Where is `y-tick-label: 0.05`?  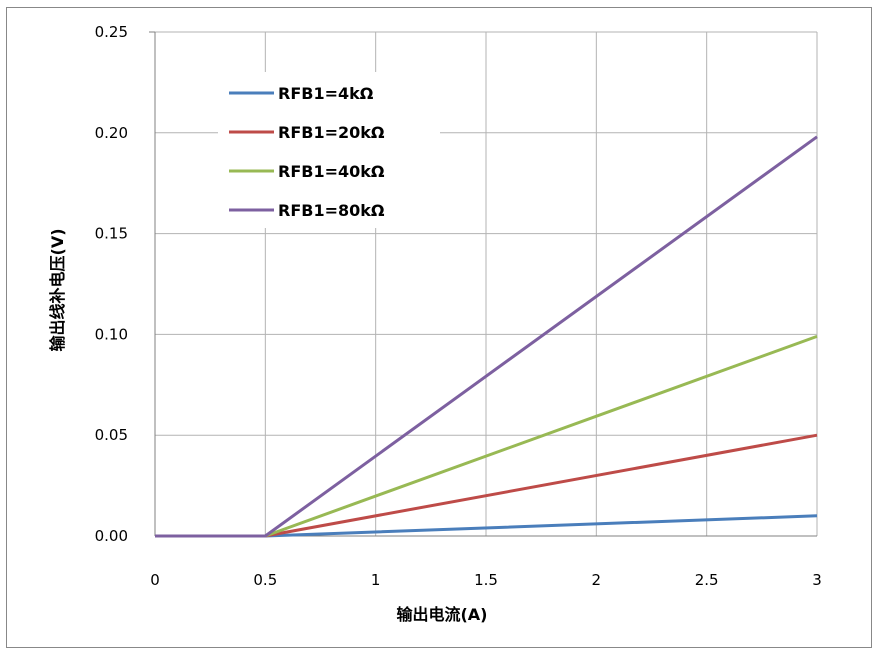 y-tick-label: 0.05 is located at coordinates (111, 435).